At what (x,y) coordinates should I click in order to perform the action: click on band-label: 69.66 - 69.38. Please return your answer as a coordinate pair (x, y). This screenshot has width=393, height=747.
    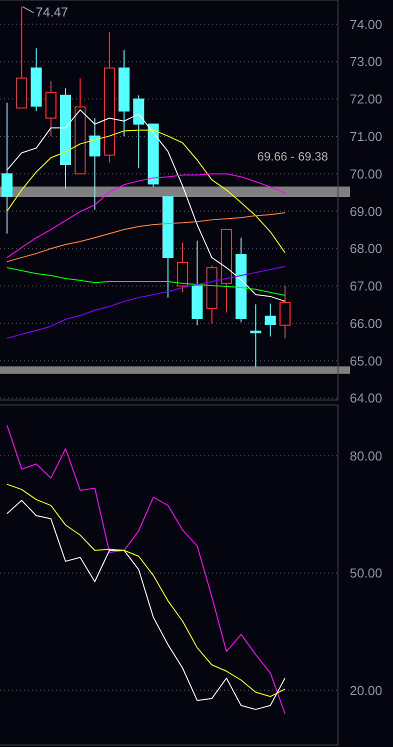
    Looking at the image, I should click on (292, 157).